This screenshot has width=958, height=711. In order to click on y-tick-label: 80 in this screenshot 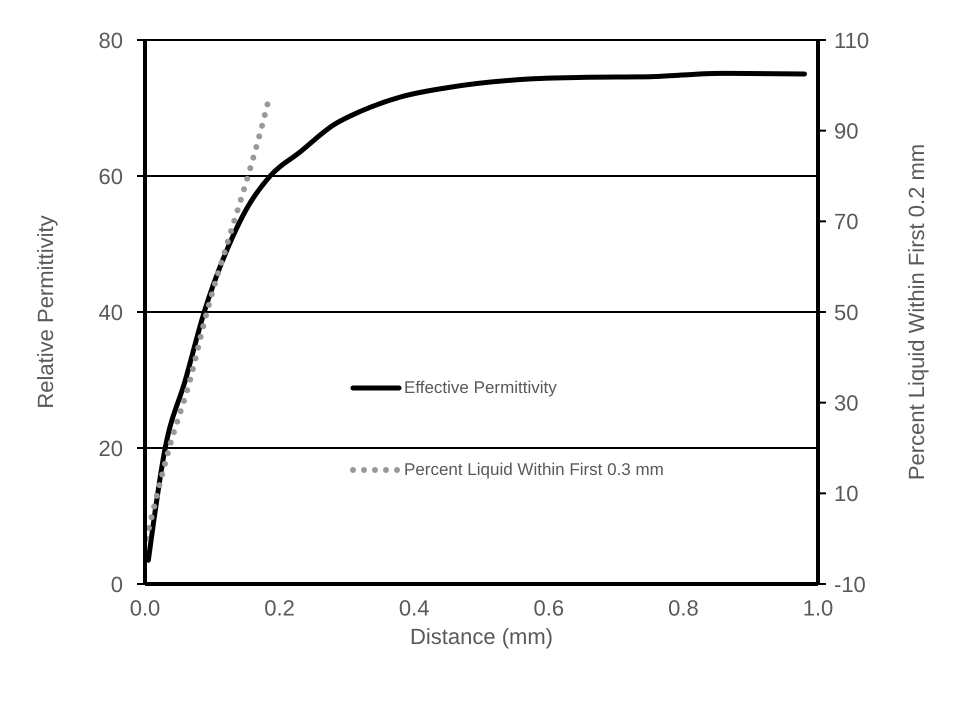, I will do `click(110, 40)`.